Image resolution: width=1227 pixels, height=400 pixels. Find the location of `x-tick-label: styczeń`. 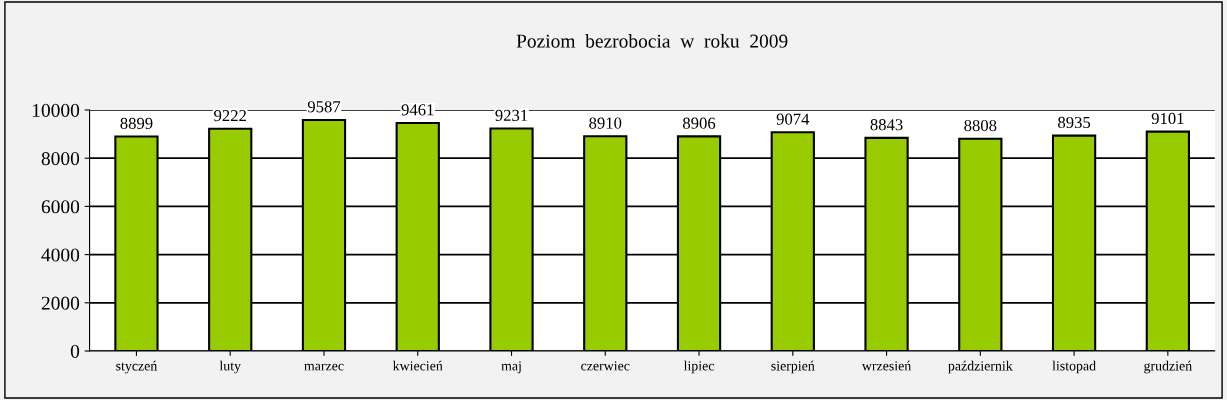

x-tick-label: styczeń is located at coordinates (137, 367).